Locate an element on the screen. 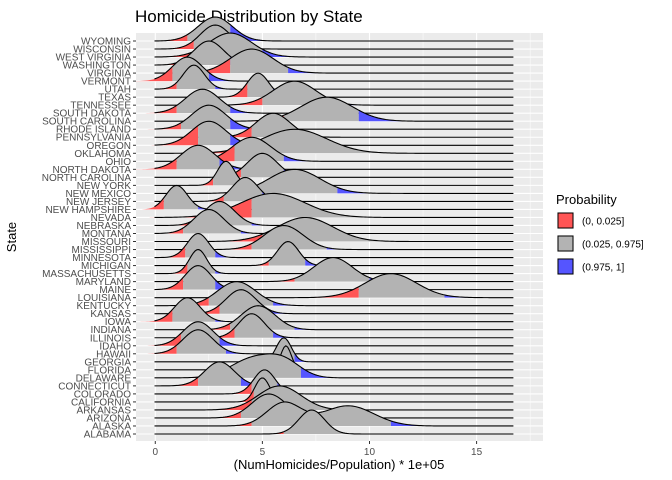 The height and width of the screenshot is (480, 672). y-tick-label: GEORGIA is located at coordinates (107, 362).